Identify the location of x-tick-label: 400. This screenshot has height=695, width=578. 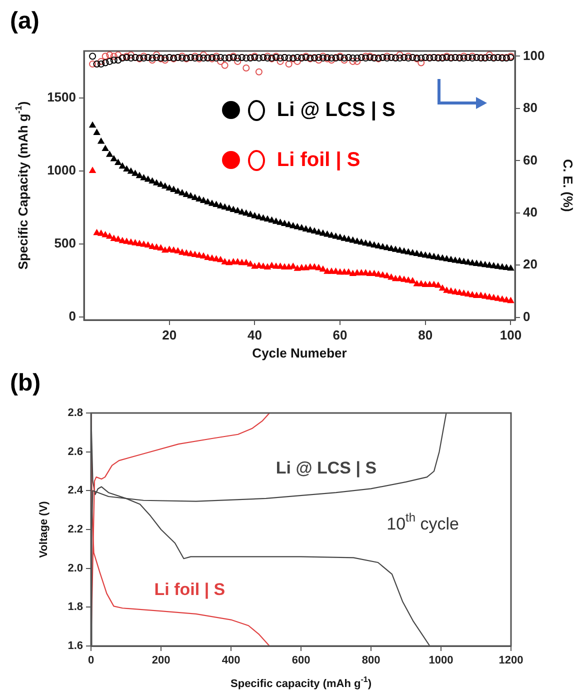
(231, 660).